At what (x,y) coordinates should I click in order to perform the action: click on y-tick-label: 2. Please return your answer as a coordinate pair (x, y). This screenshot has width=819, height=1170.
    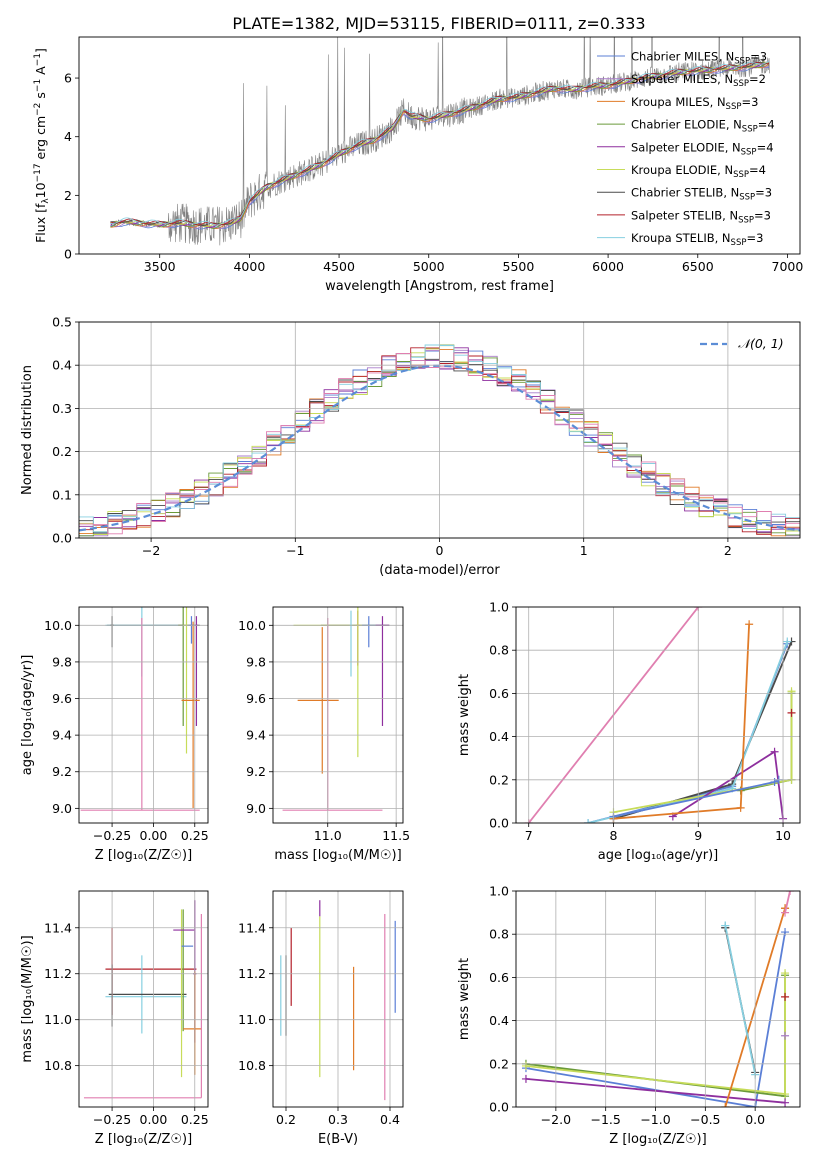
    Looking at the image, I should click on (68, 195).